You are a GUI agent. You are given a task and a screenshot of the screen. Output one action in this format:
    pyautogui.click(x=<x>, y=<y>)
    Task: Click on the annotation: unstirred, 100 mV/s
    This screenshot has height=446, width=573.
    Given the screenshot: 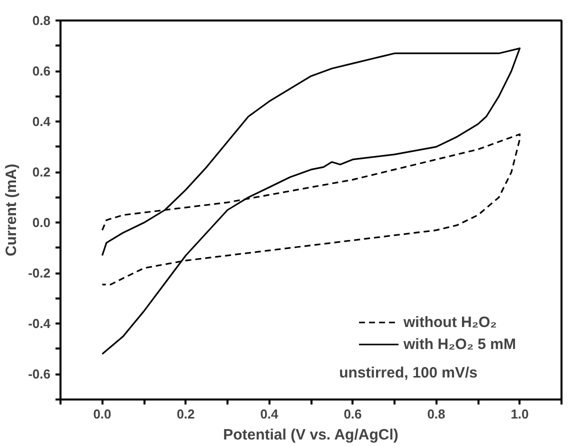 What is the action you would take?
    pyautogui.click(x=408, y=373)
    